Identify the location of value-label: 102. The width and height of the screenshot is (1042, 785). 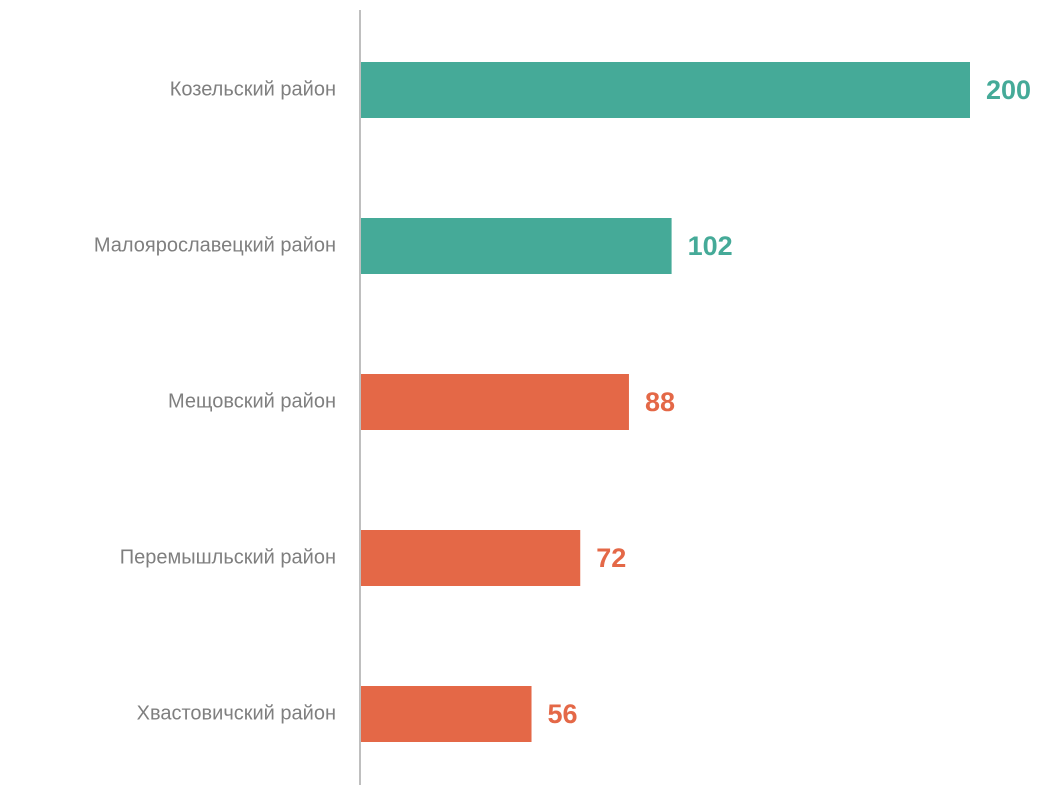
(710, 246).